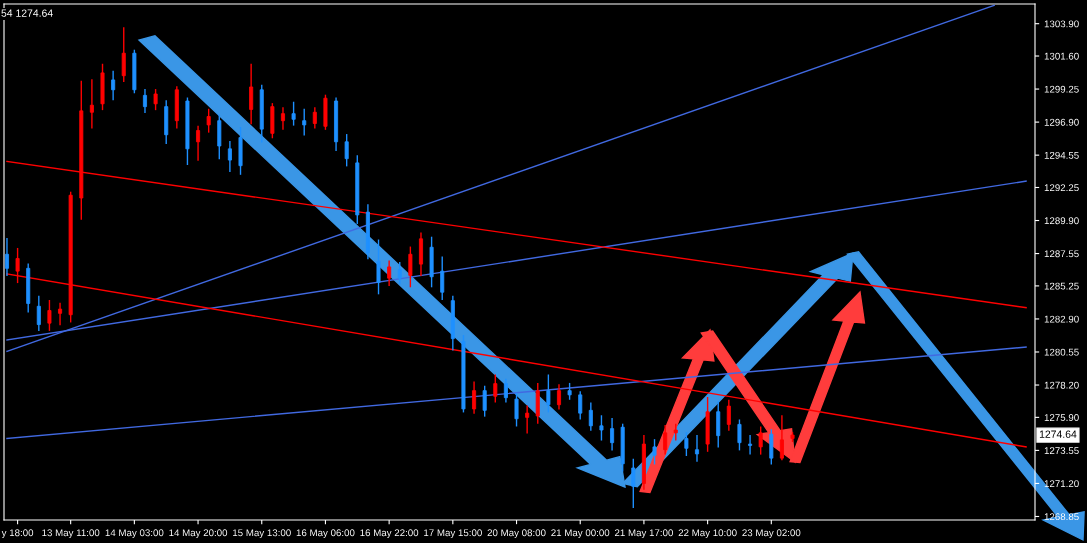 The width and height of the screenshot is (1087, 543). I want to click on y-tick-label: 1287.55, so click(1061, 254).